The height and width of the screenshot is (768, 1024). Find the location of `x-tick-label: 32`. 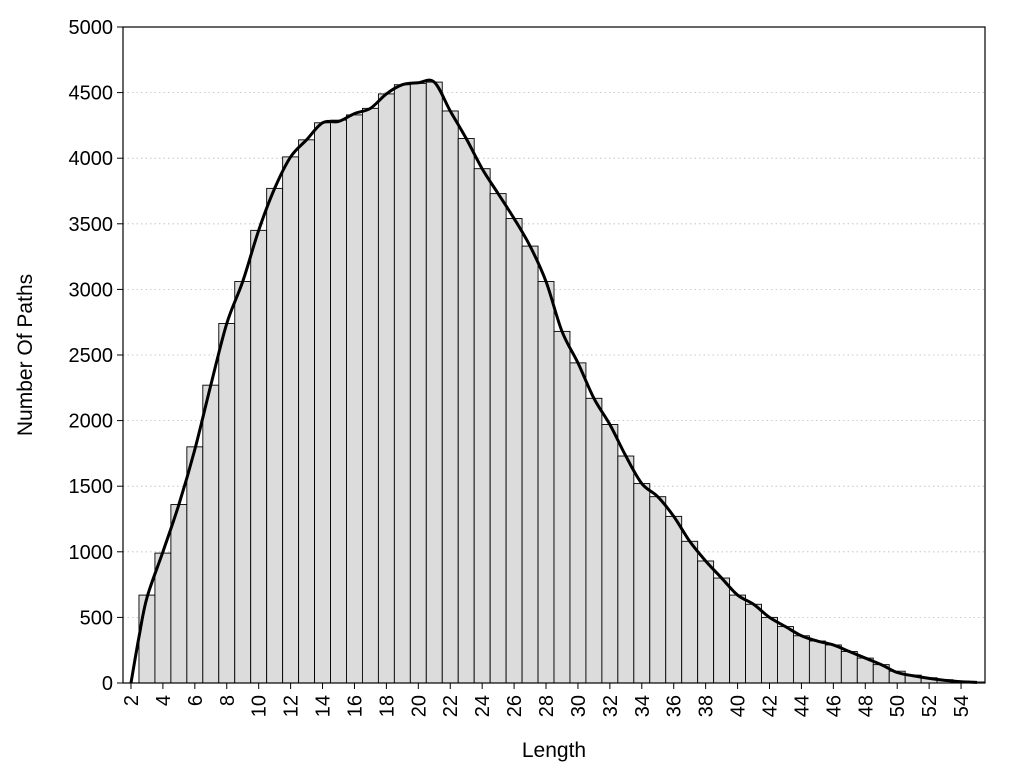

x-tick-label: 32 is located at coordinates (611, 706).